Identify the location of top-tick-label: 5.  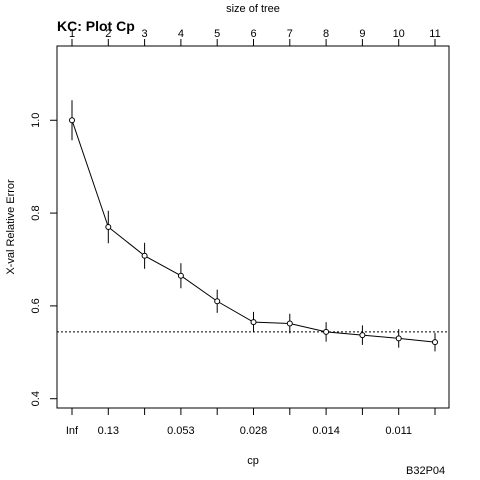
(217, 34).